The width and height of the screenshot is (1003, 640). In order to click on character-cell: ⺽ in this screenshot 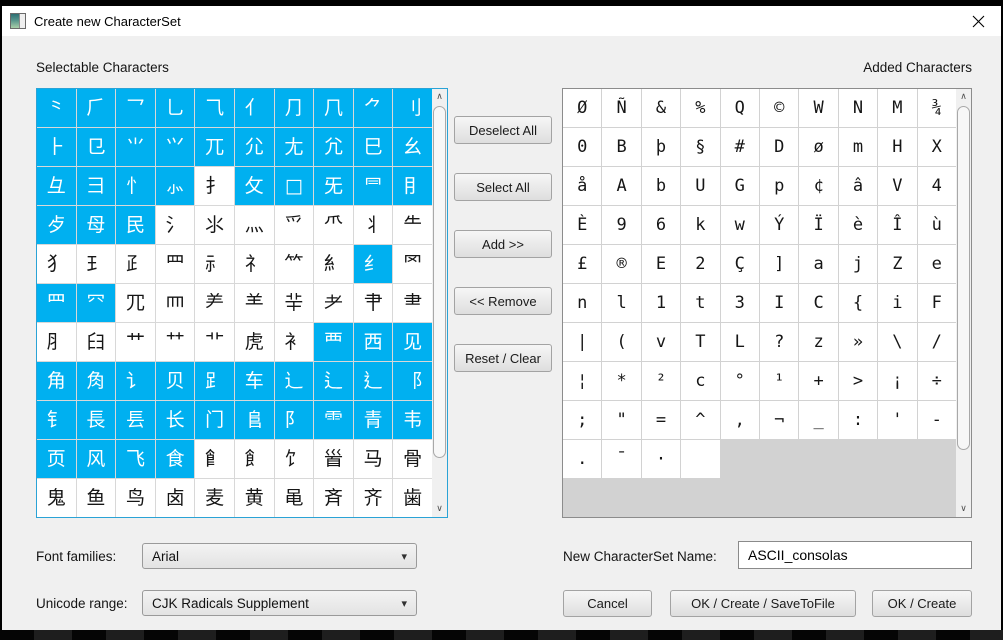, I will do `click(96, 342)`.